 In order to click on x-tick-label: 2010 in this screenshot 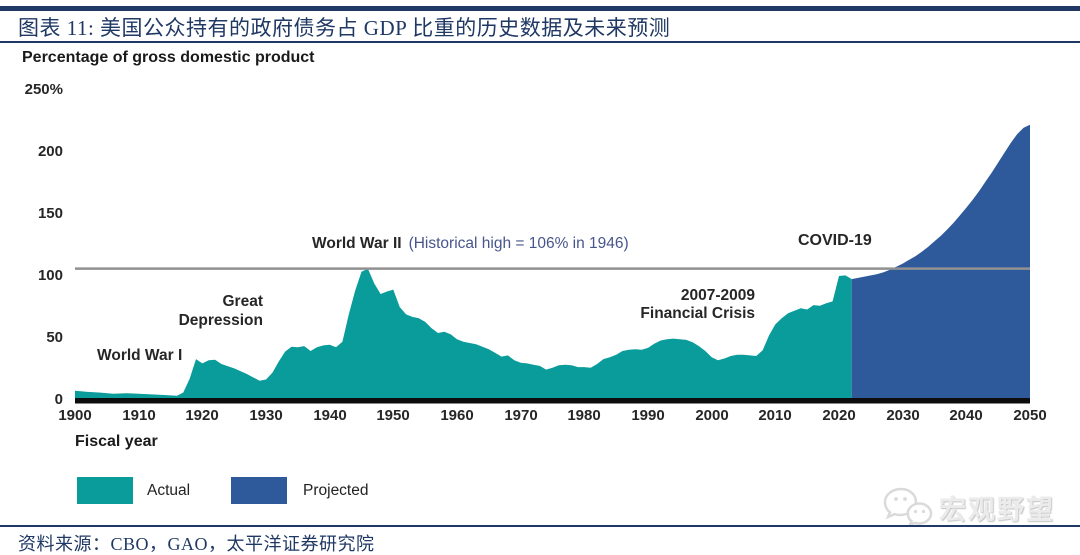, I will do `click(775, 415)`.